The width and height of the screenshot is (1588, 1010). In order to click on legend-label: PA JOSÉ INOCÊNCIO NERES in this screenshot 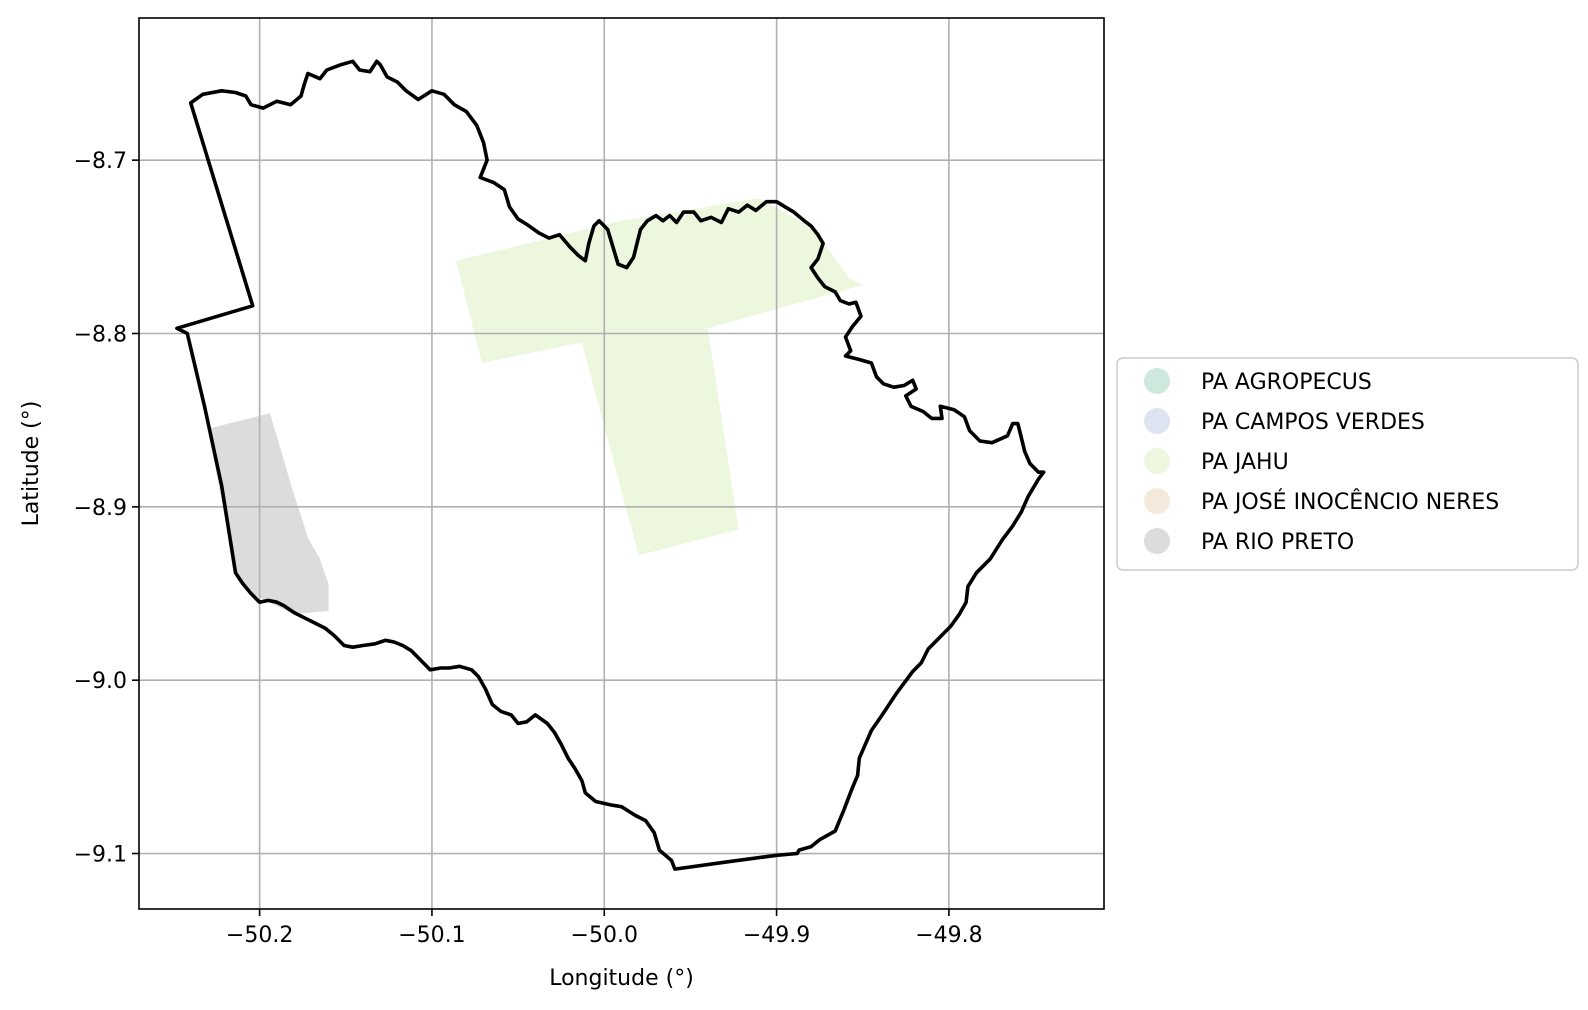, I will do `click(1350, 502)`.